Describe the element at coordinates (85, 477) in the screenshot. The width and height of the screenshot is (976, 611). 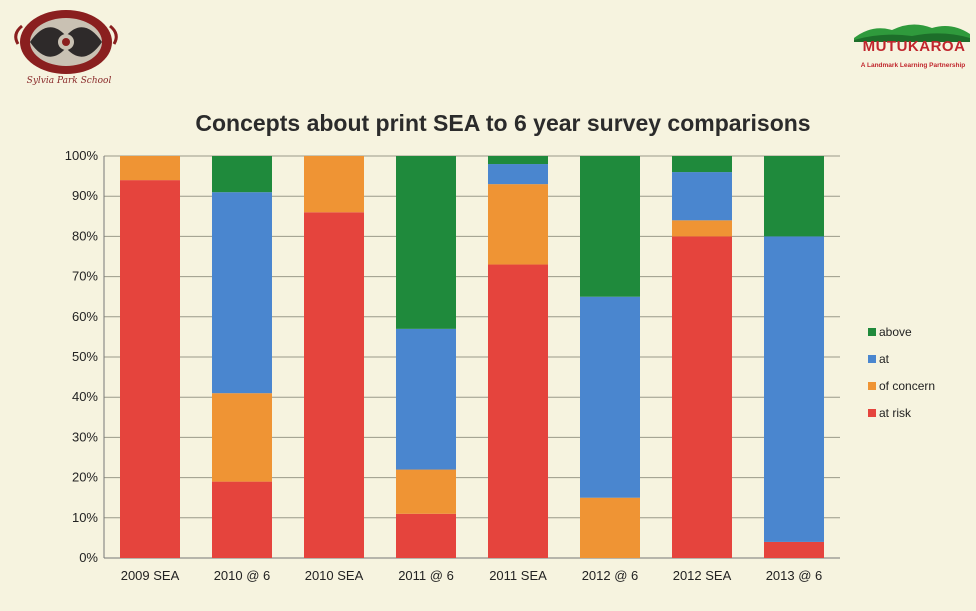
I see `y-tick-label: 20%` at that location.